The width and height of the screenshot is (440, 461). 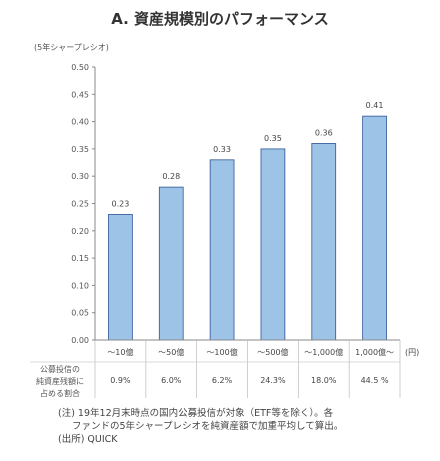 I want to click on y-tick-label: 0.40, so click(x=80, y=122).